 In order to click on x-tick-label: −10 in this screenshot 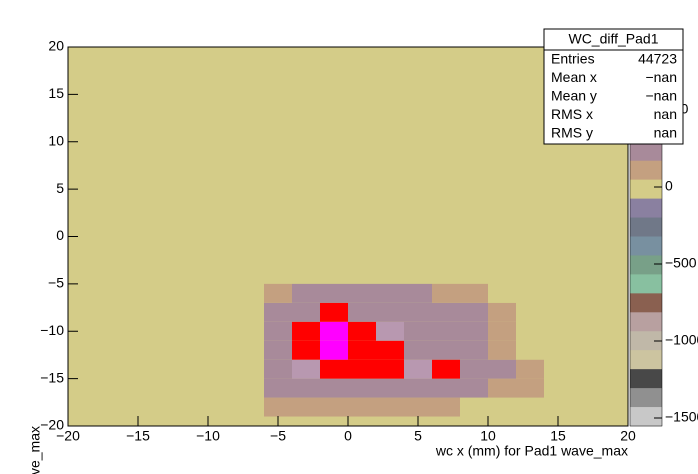, I will do `click(208, 436)`.